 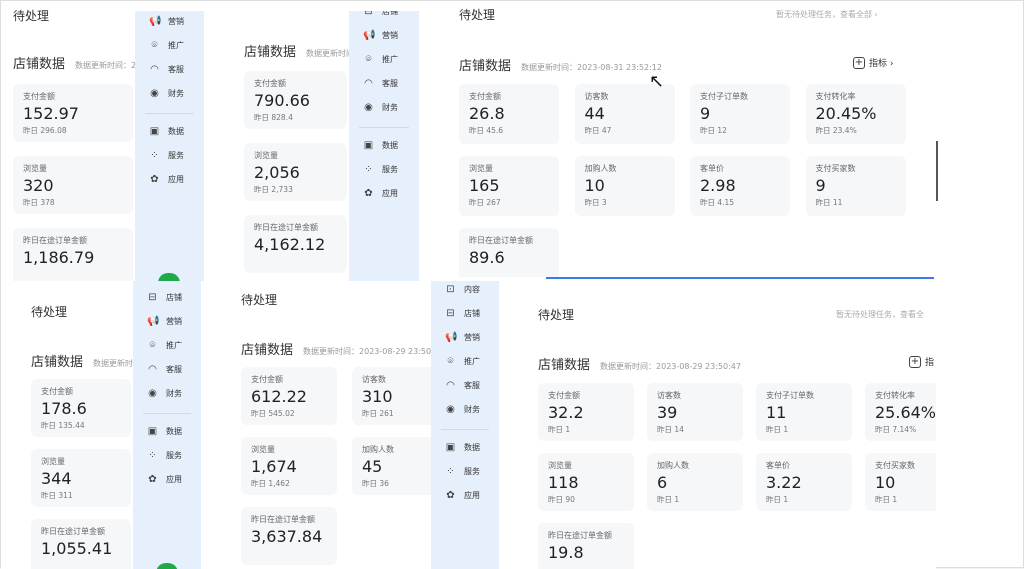 What do you see at coordinates (586, 412) in the screenshot?
I see `metric-card: 支付金额 32.2 昨日 1` at bounding box center [586, 412].